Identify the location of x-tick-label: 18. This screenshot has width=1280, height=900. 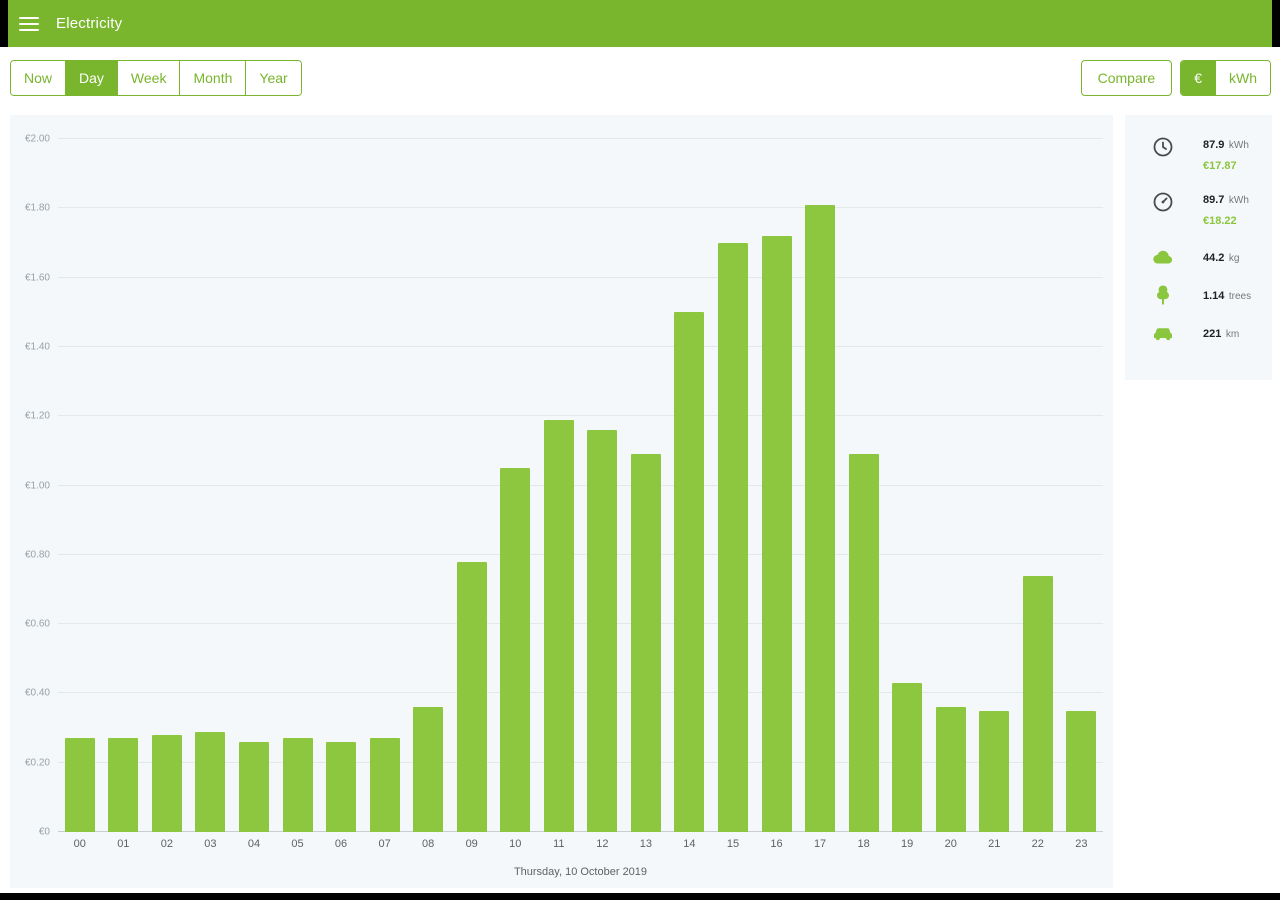
(863, 844).